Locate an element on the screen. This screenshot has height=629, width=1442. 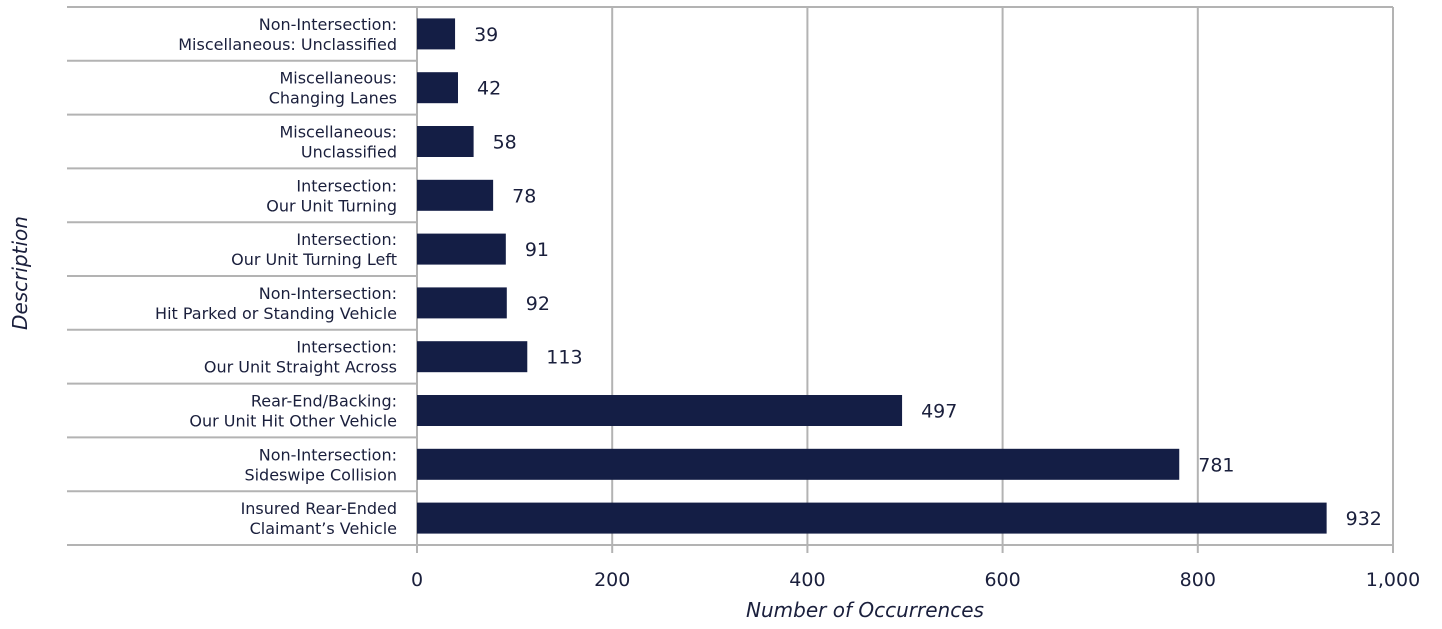
category-label: Miscellaneous: Changing Lanes is located at coordinates (333, 88).